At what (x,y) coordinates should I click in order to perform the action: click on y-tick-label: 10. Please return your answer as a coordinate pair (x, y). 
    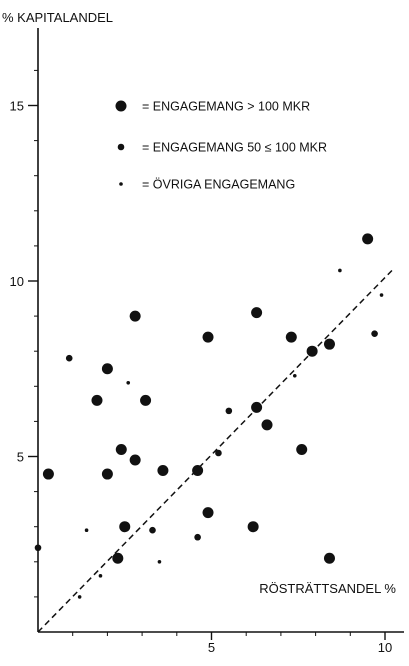
    Looking at the image, I should click on (17, 281).